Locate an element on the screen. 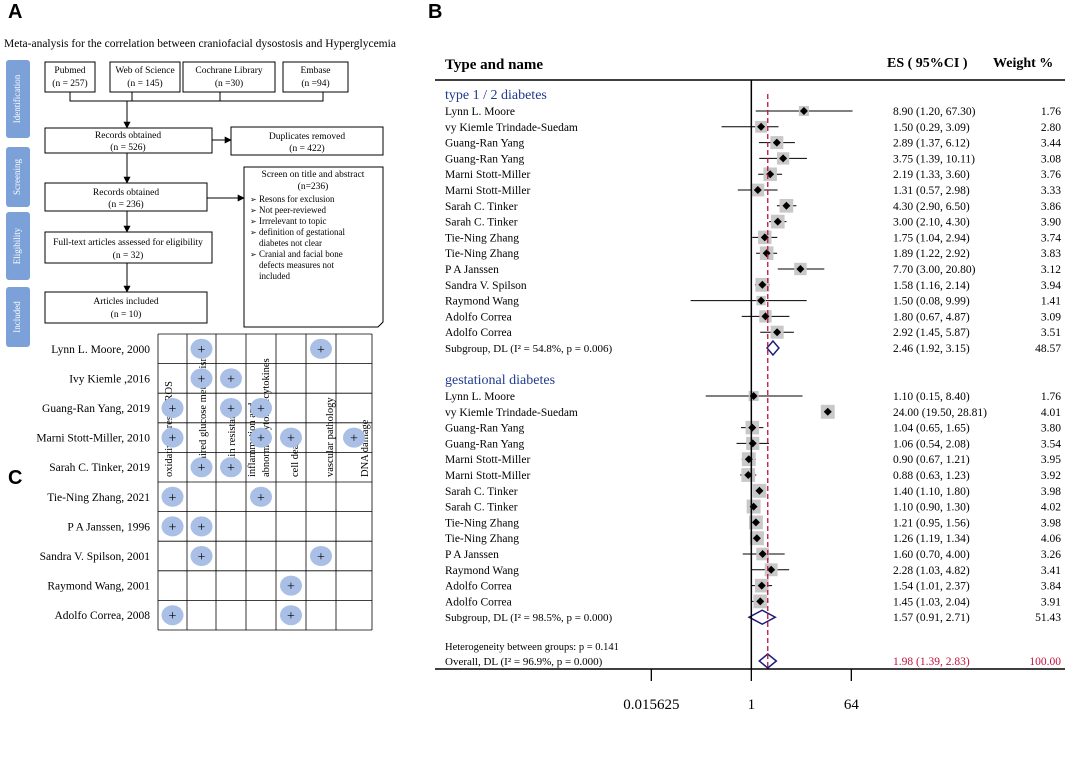 The height and width of the screenshot is (766, 1065). summary-weight: 48.57 is located at coordinates (1048, 349).